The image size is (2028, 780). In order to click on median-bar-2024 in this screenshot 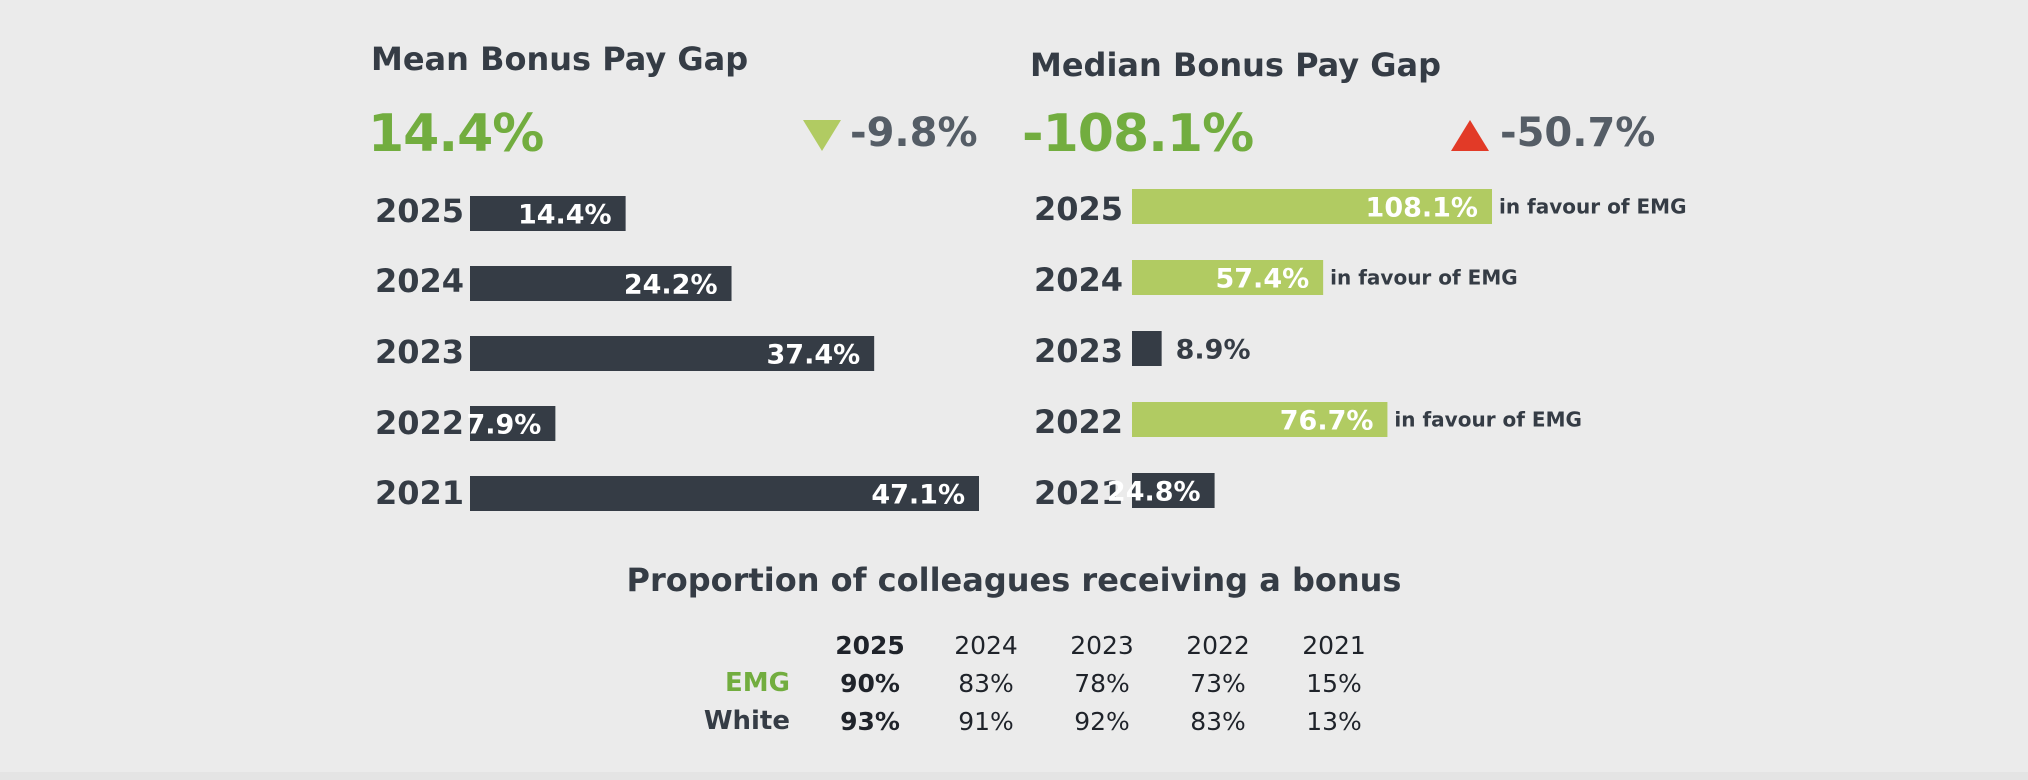, I will do `click(1228, 277)`.